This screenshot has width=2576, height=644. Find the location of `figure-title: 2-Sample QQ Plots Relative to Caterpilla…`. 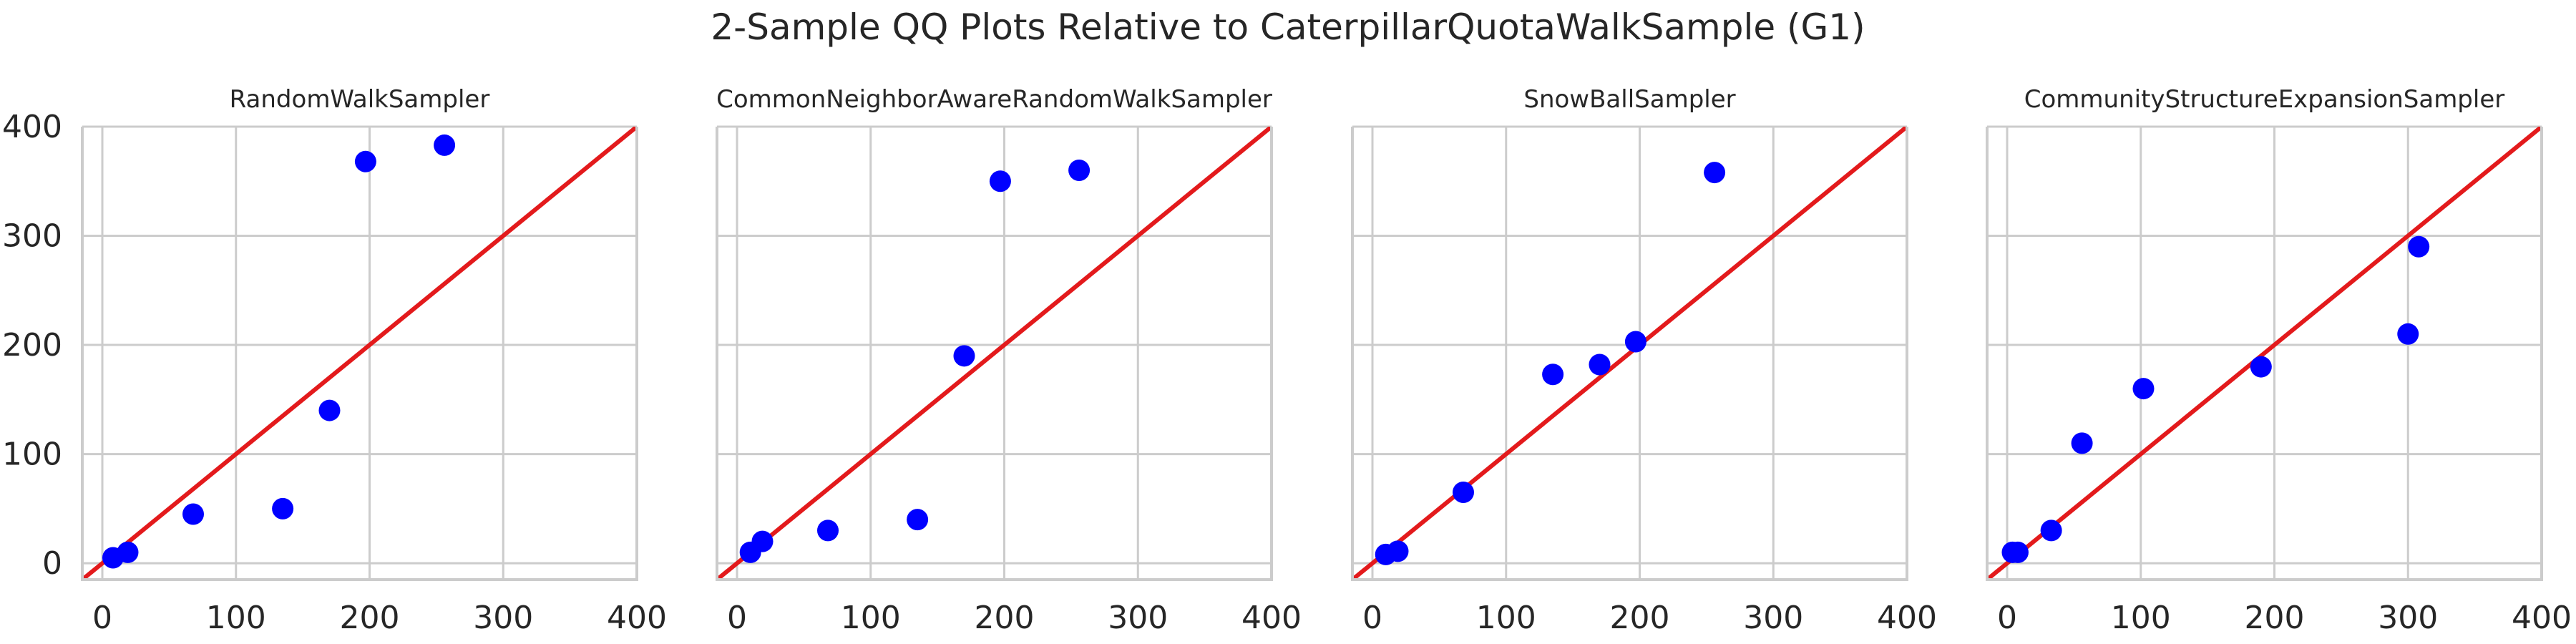

figure-title: 2-Sample QQ Plots Relative to Caterpilla… is located at coordinates (1288, 27).